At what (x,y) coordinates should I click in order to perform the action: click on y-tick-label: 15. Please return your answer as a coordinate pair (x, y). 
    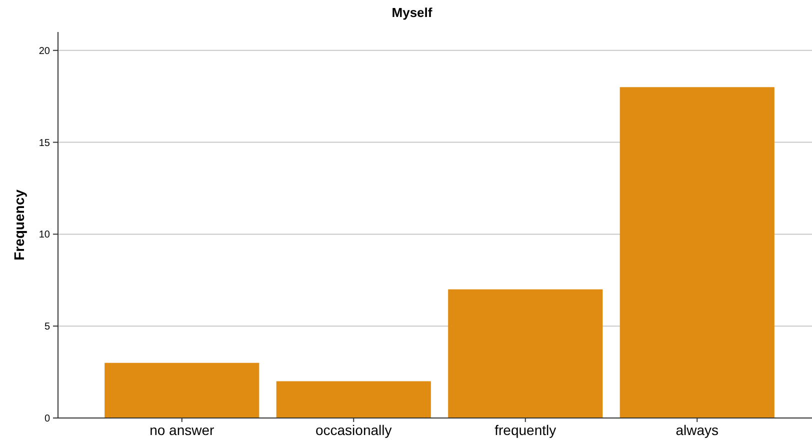
    Looking at the image, I should click on (44, 143).